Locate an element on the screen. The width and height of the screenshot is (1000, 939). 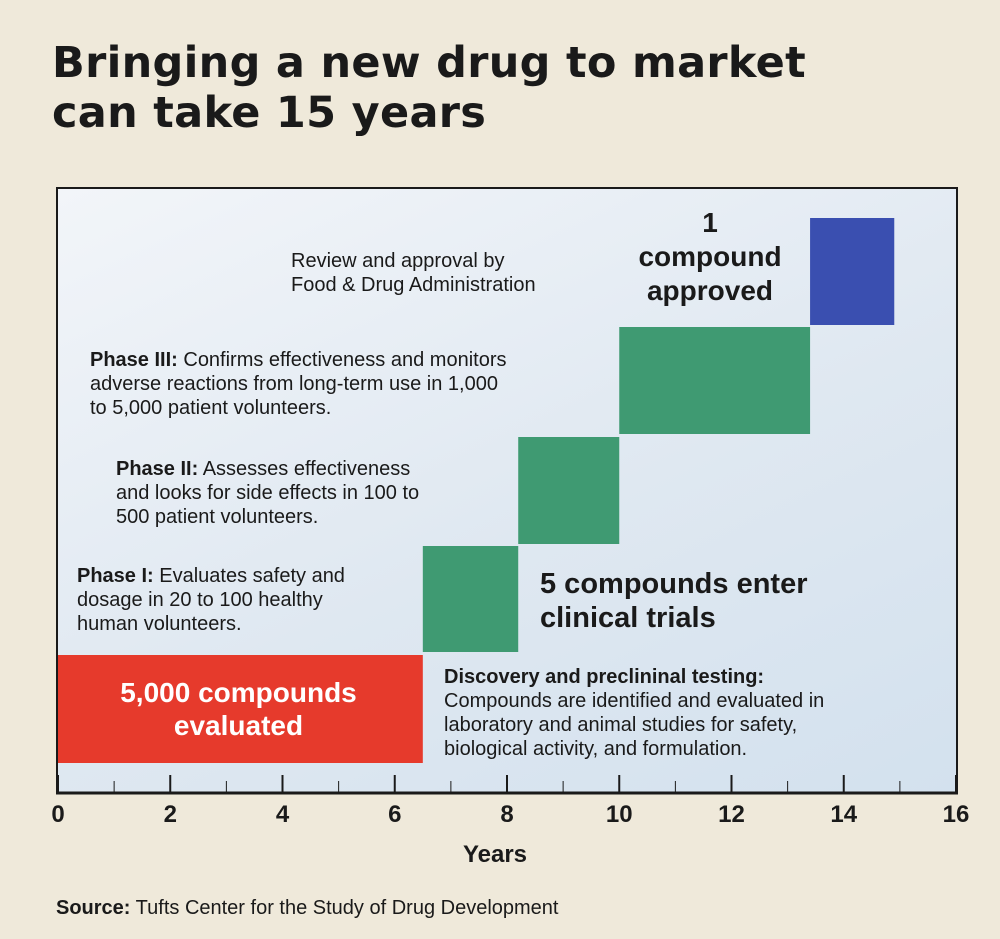
title-line-1: Bringing a new drug to market is located at coordinates (429, 63).